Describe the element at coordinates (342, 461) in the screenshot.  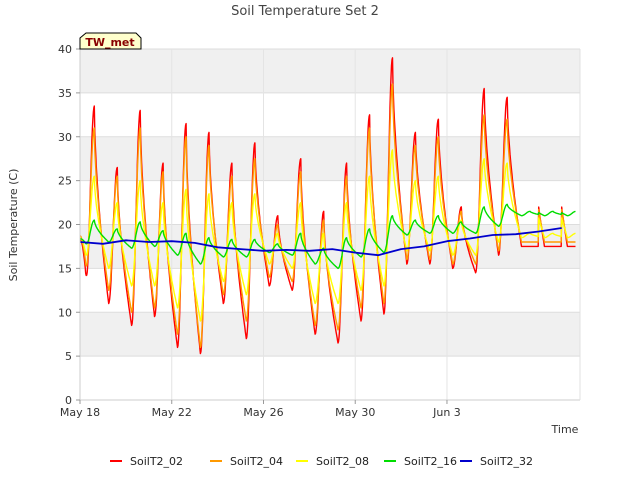
I see `legend-label: SoilT2_08` at that location.